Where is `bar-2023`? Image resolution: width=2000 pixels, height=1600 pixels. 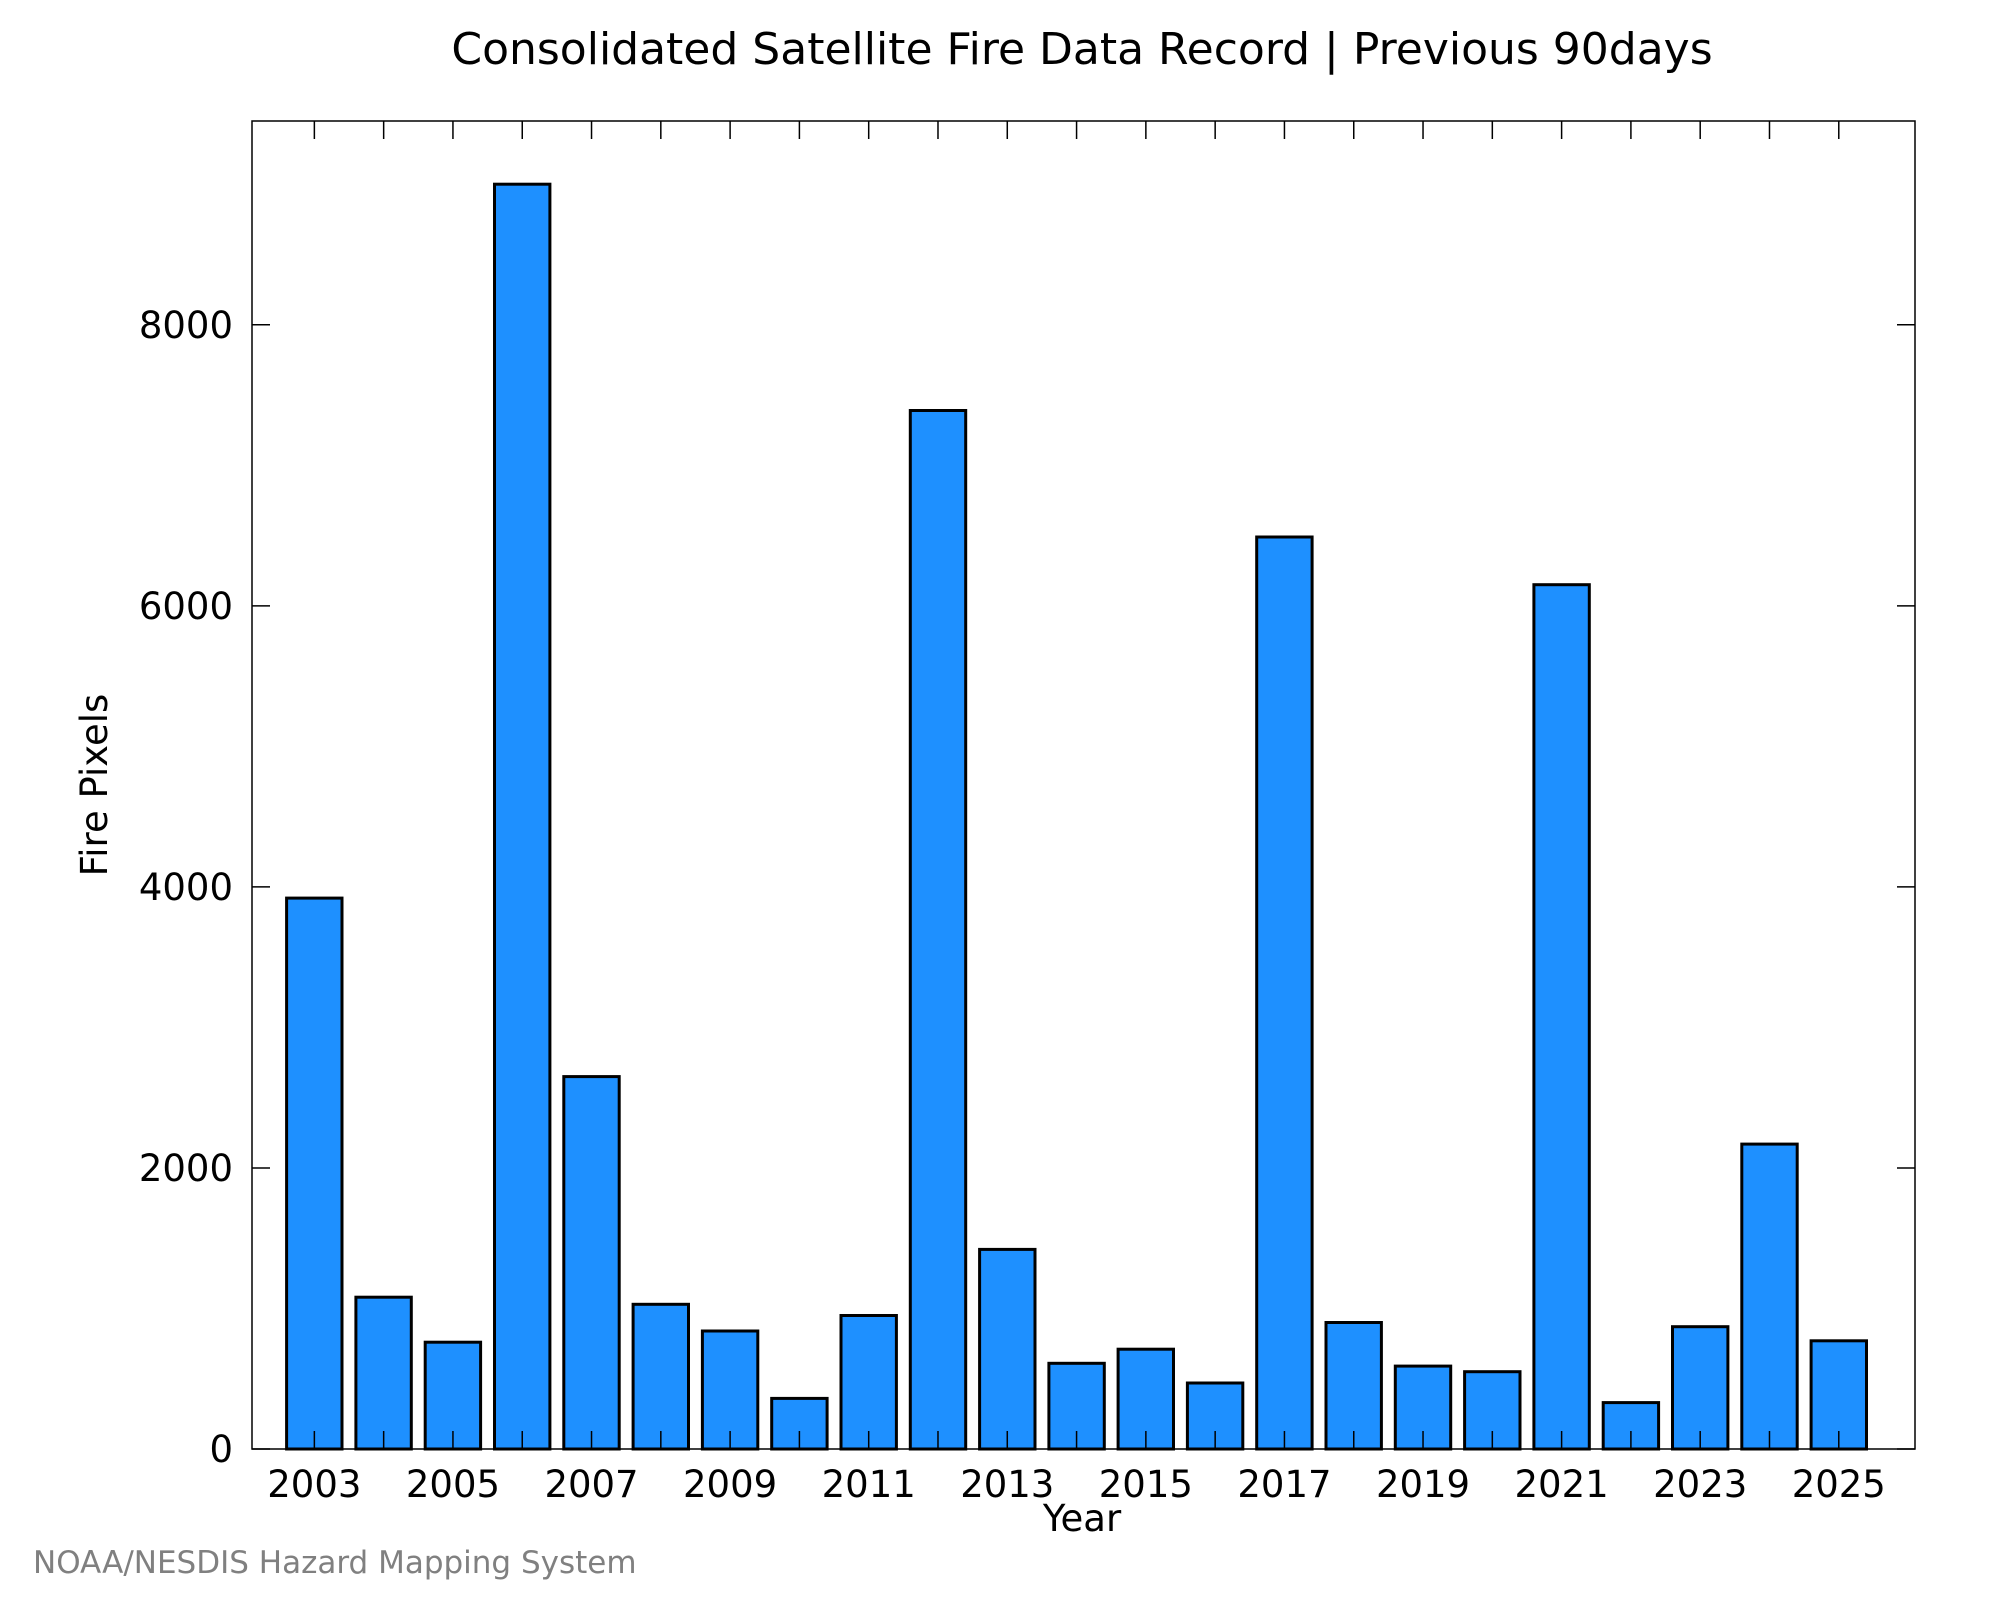
bar-2023 is located at coordinates (1700, 1388).